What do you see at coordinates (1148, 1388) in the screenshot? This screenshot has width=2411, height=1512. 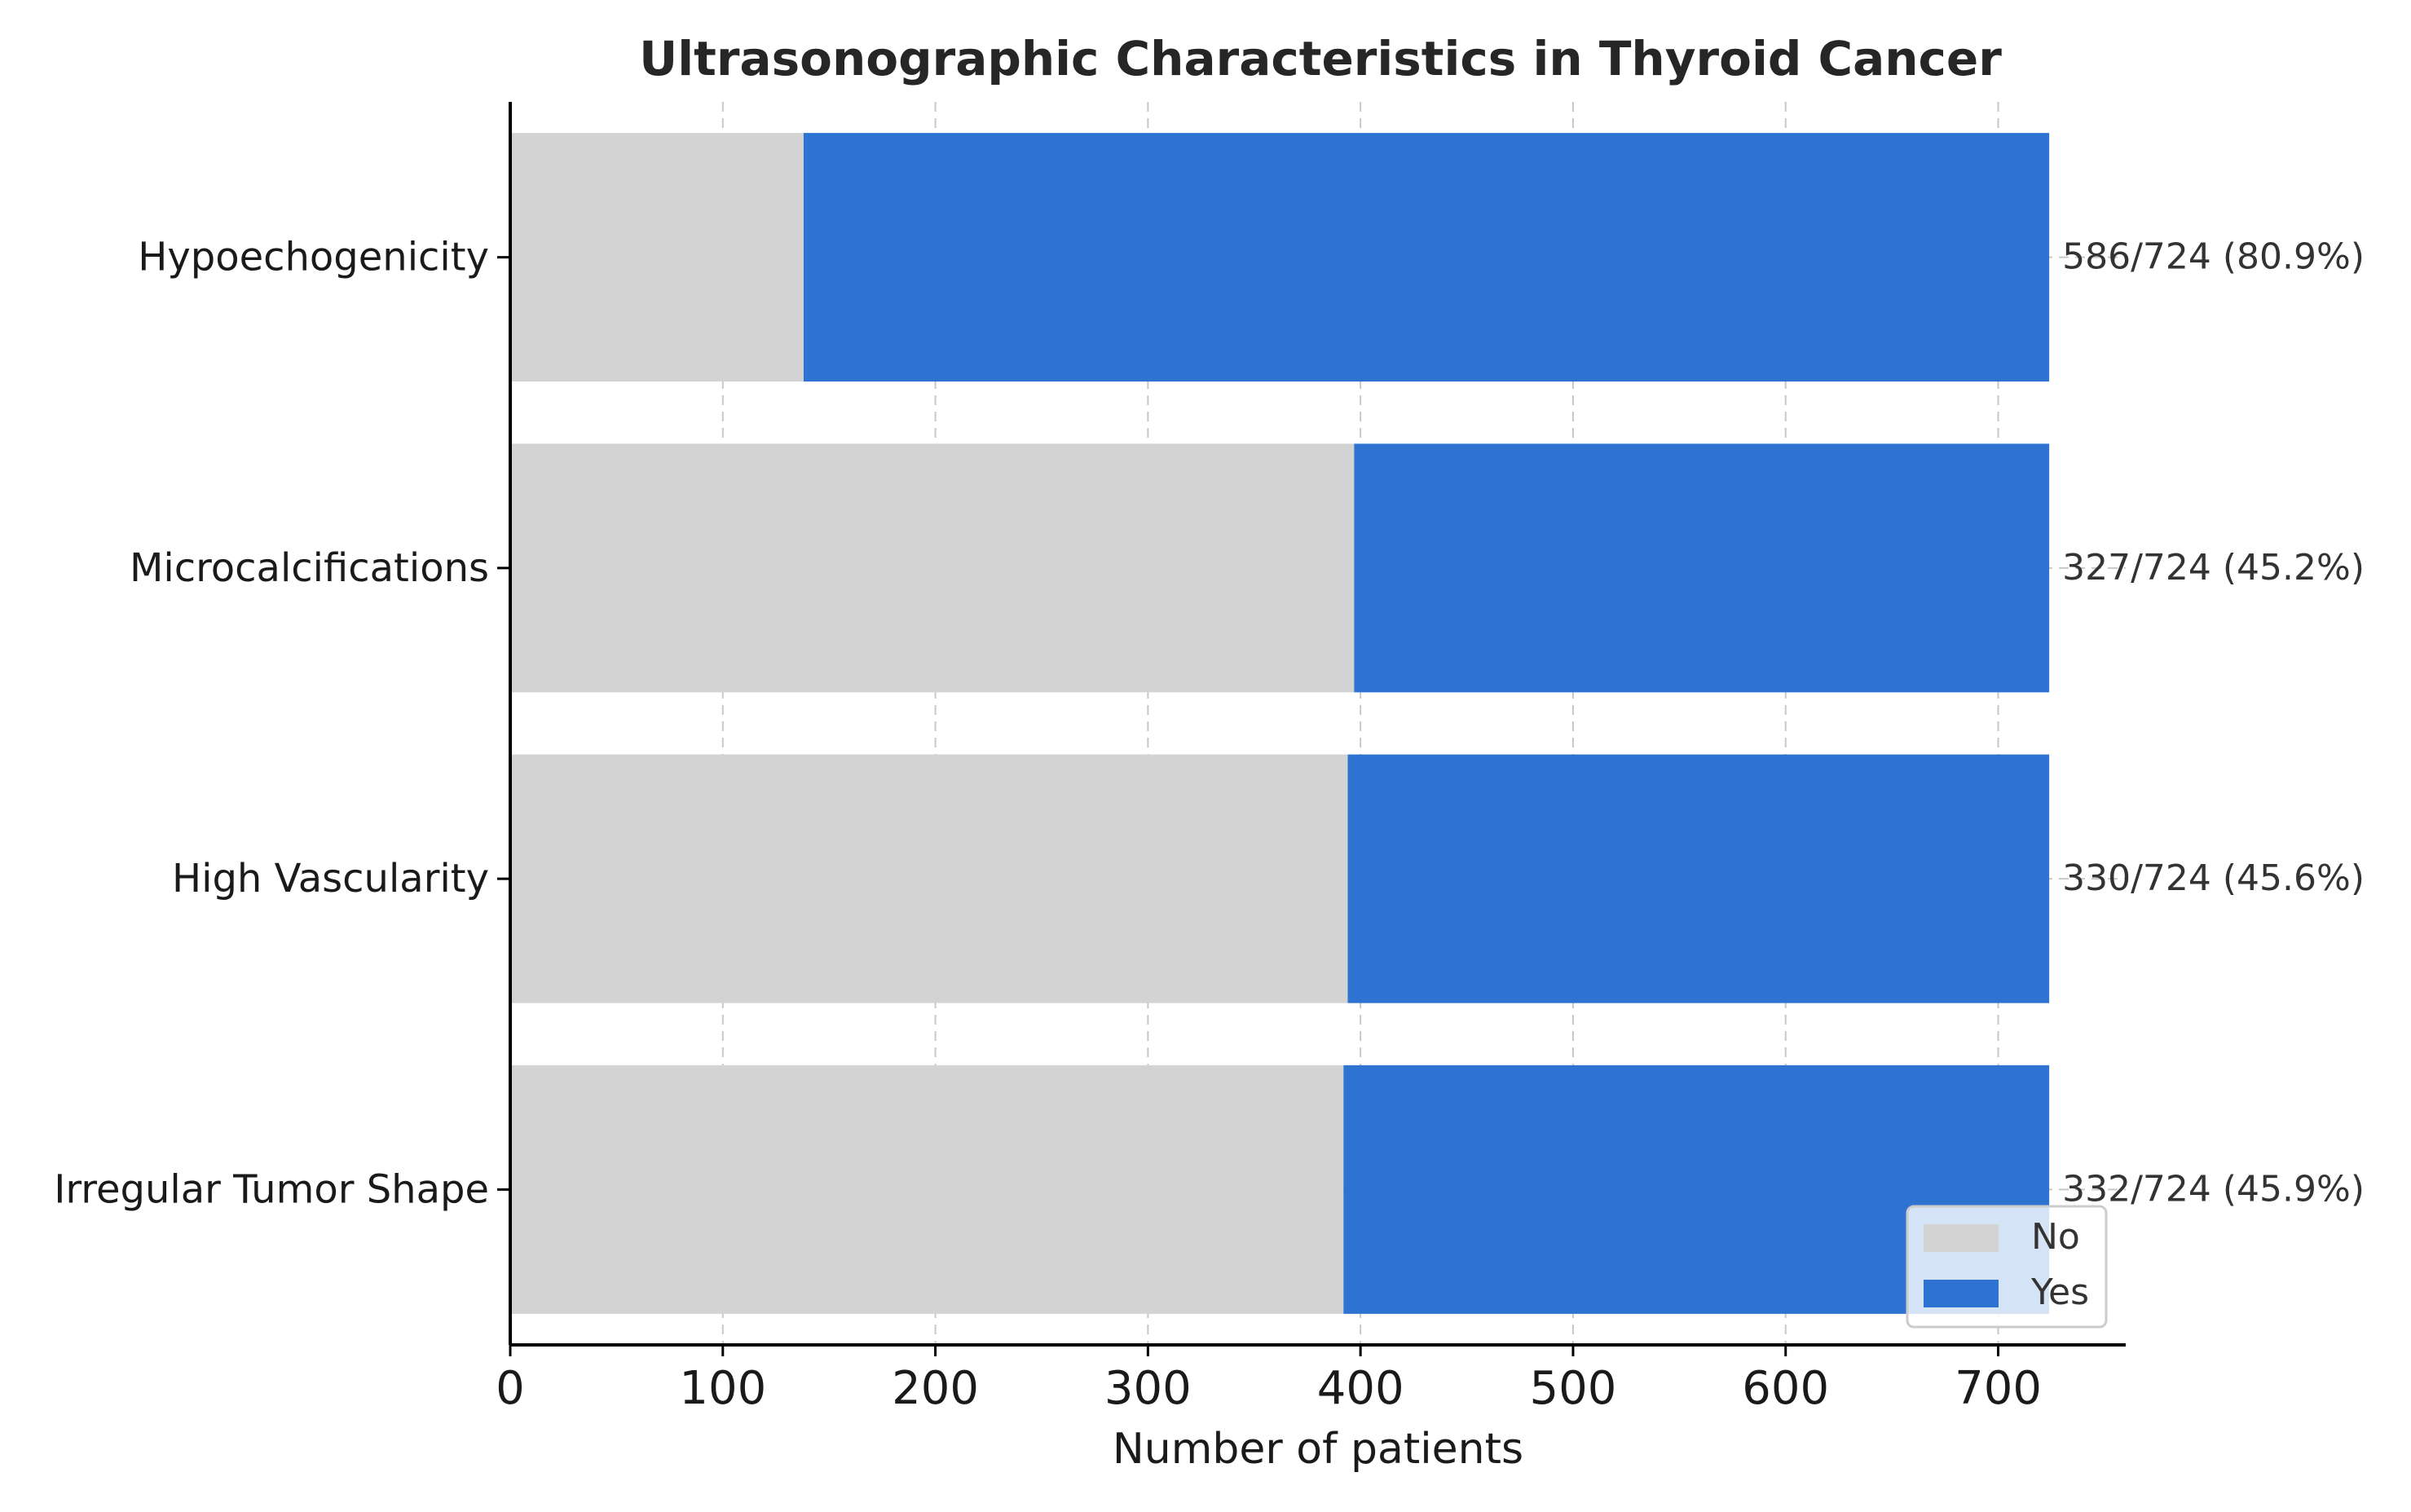 I see `x-tick-label-4: 300` at bounding box center [1148, 1388].